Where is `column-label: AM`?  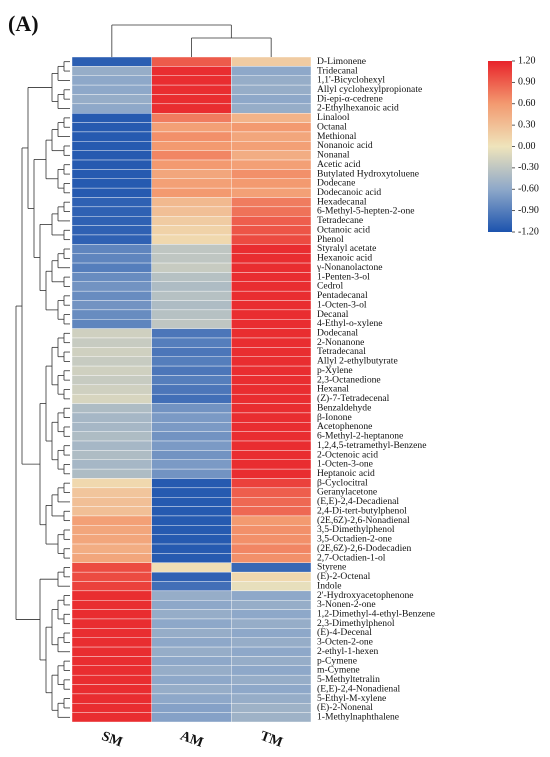
column-label: AM is located at coordinates (191, 740).